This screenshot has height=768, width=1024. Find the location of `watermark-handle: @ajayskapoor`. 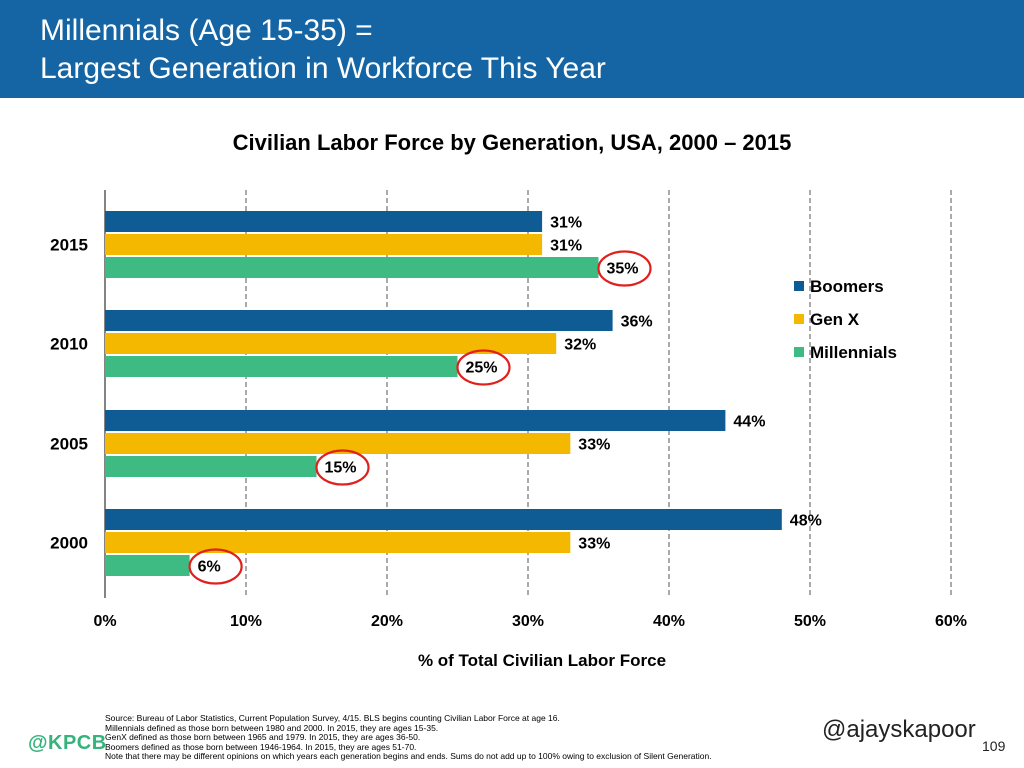

watermark-handle: @ajayskapoor is located at coordinates (899, 729).